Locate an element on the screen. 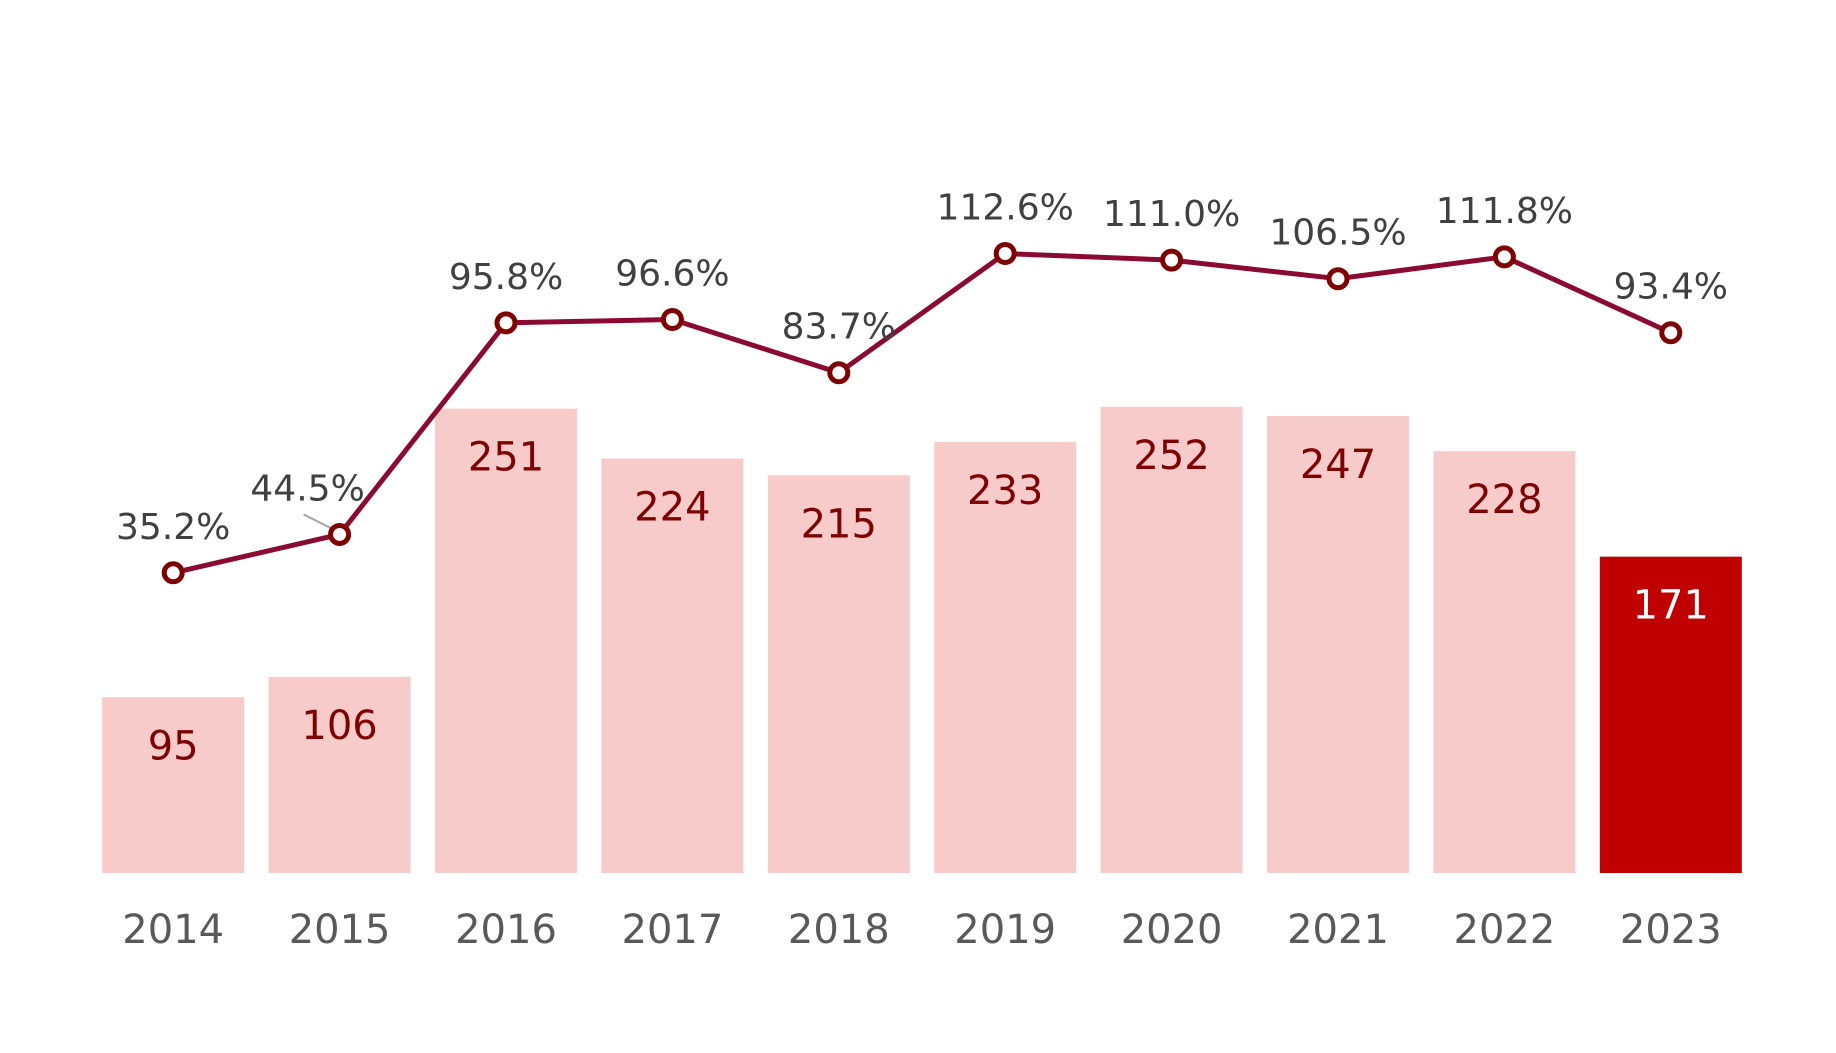  bar-2021 is located at coordinates (1338, 644).